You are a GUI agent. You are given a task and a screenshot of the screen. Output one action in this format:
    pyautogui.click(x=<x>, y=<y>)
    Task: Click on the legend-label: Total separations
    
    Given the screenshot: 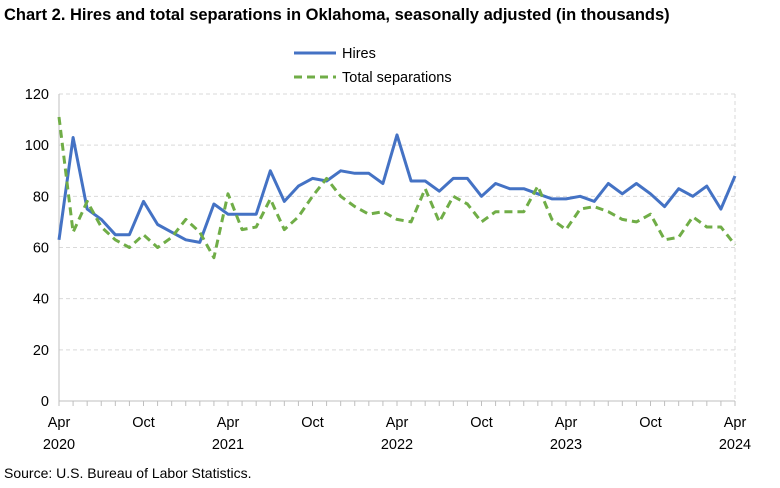 What is the action you would take?
    pyautogui.click(x=397, y=78)
    